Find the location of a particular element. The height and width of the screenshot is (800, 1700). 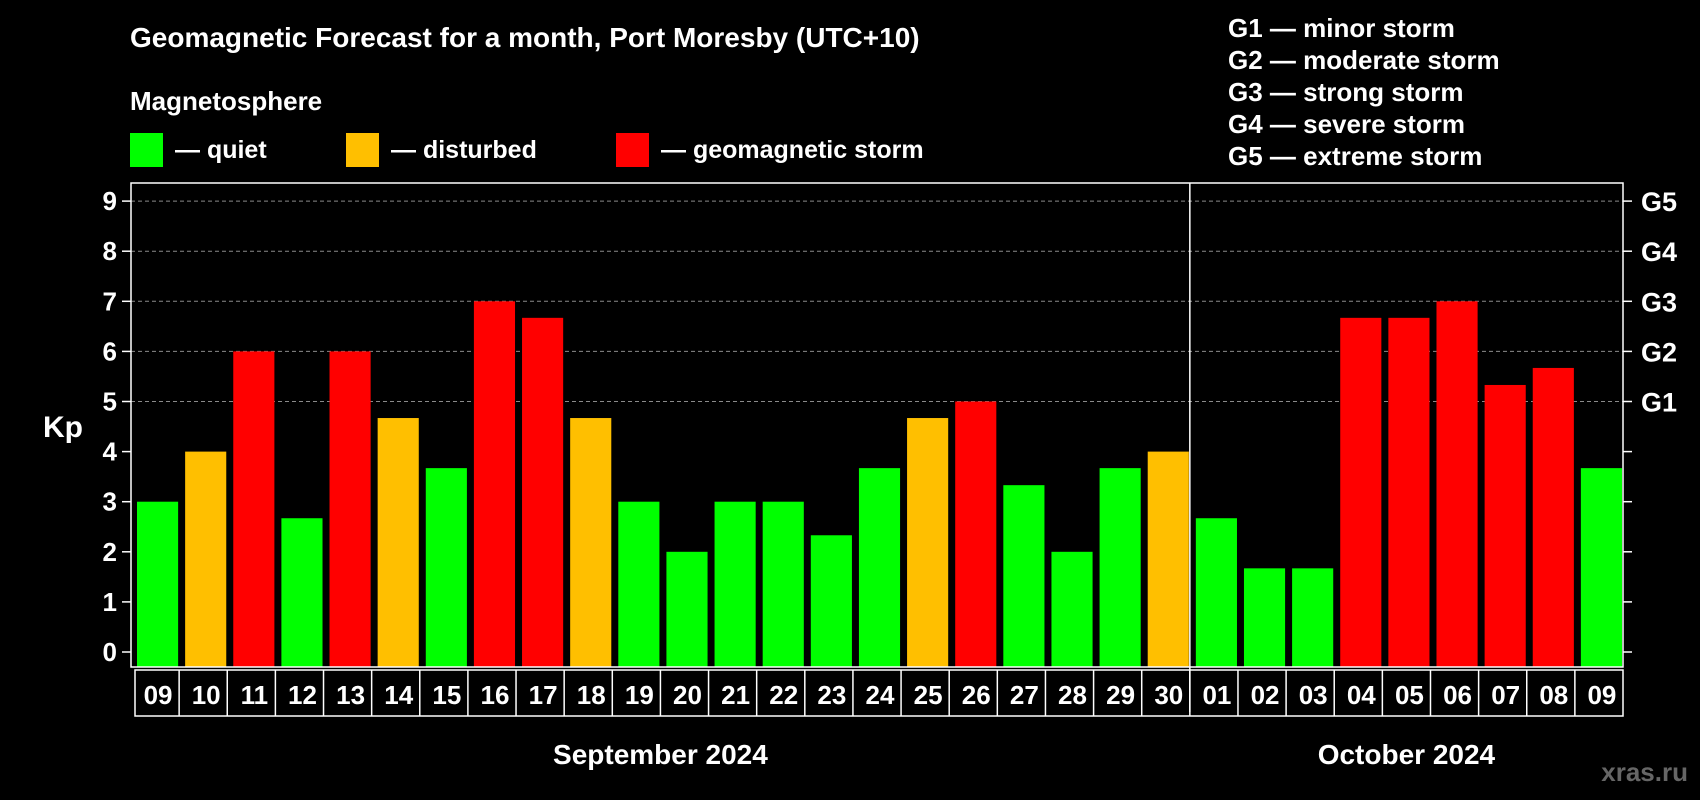

date-label-23: 02 is located at coordinates (1265, 695).